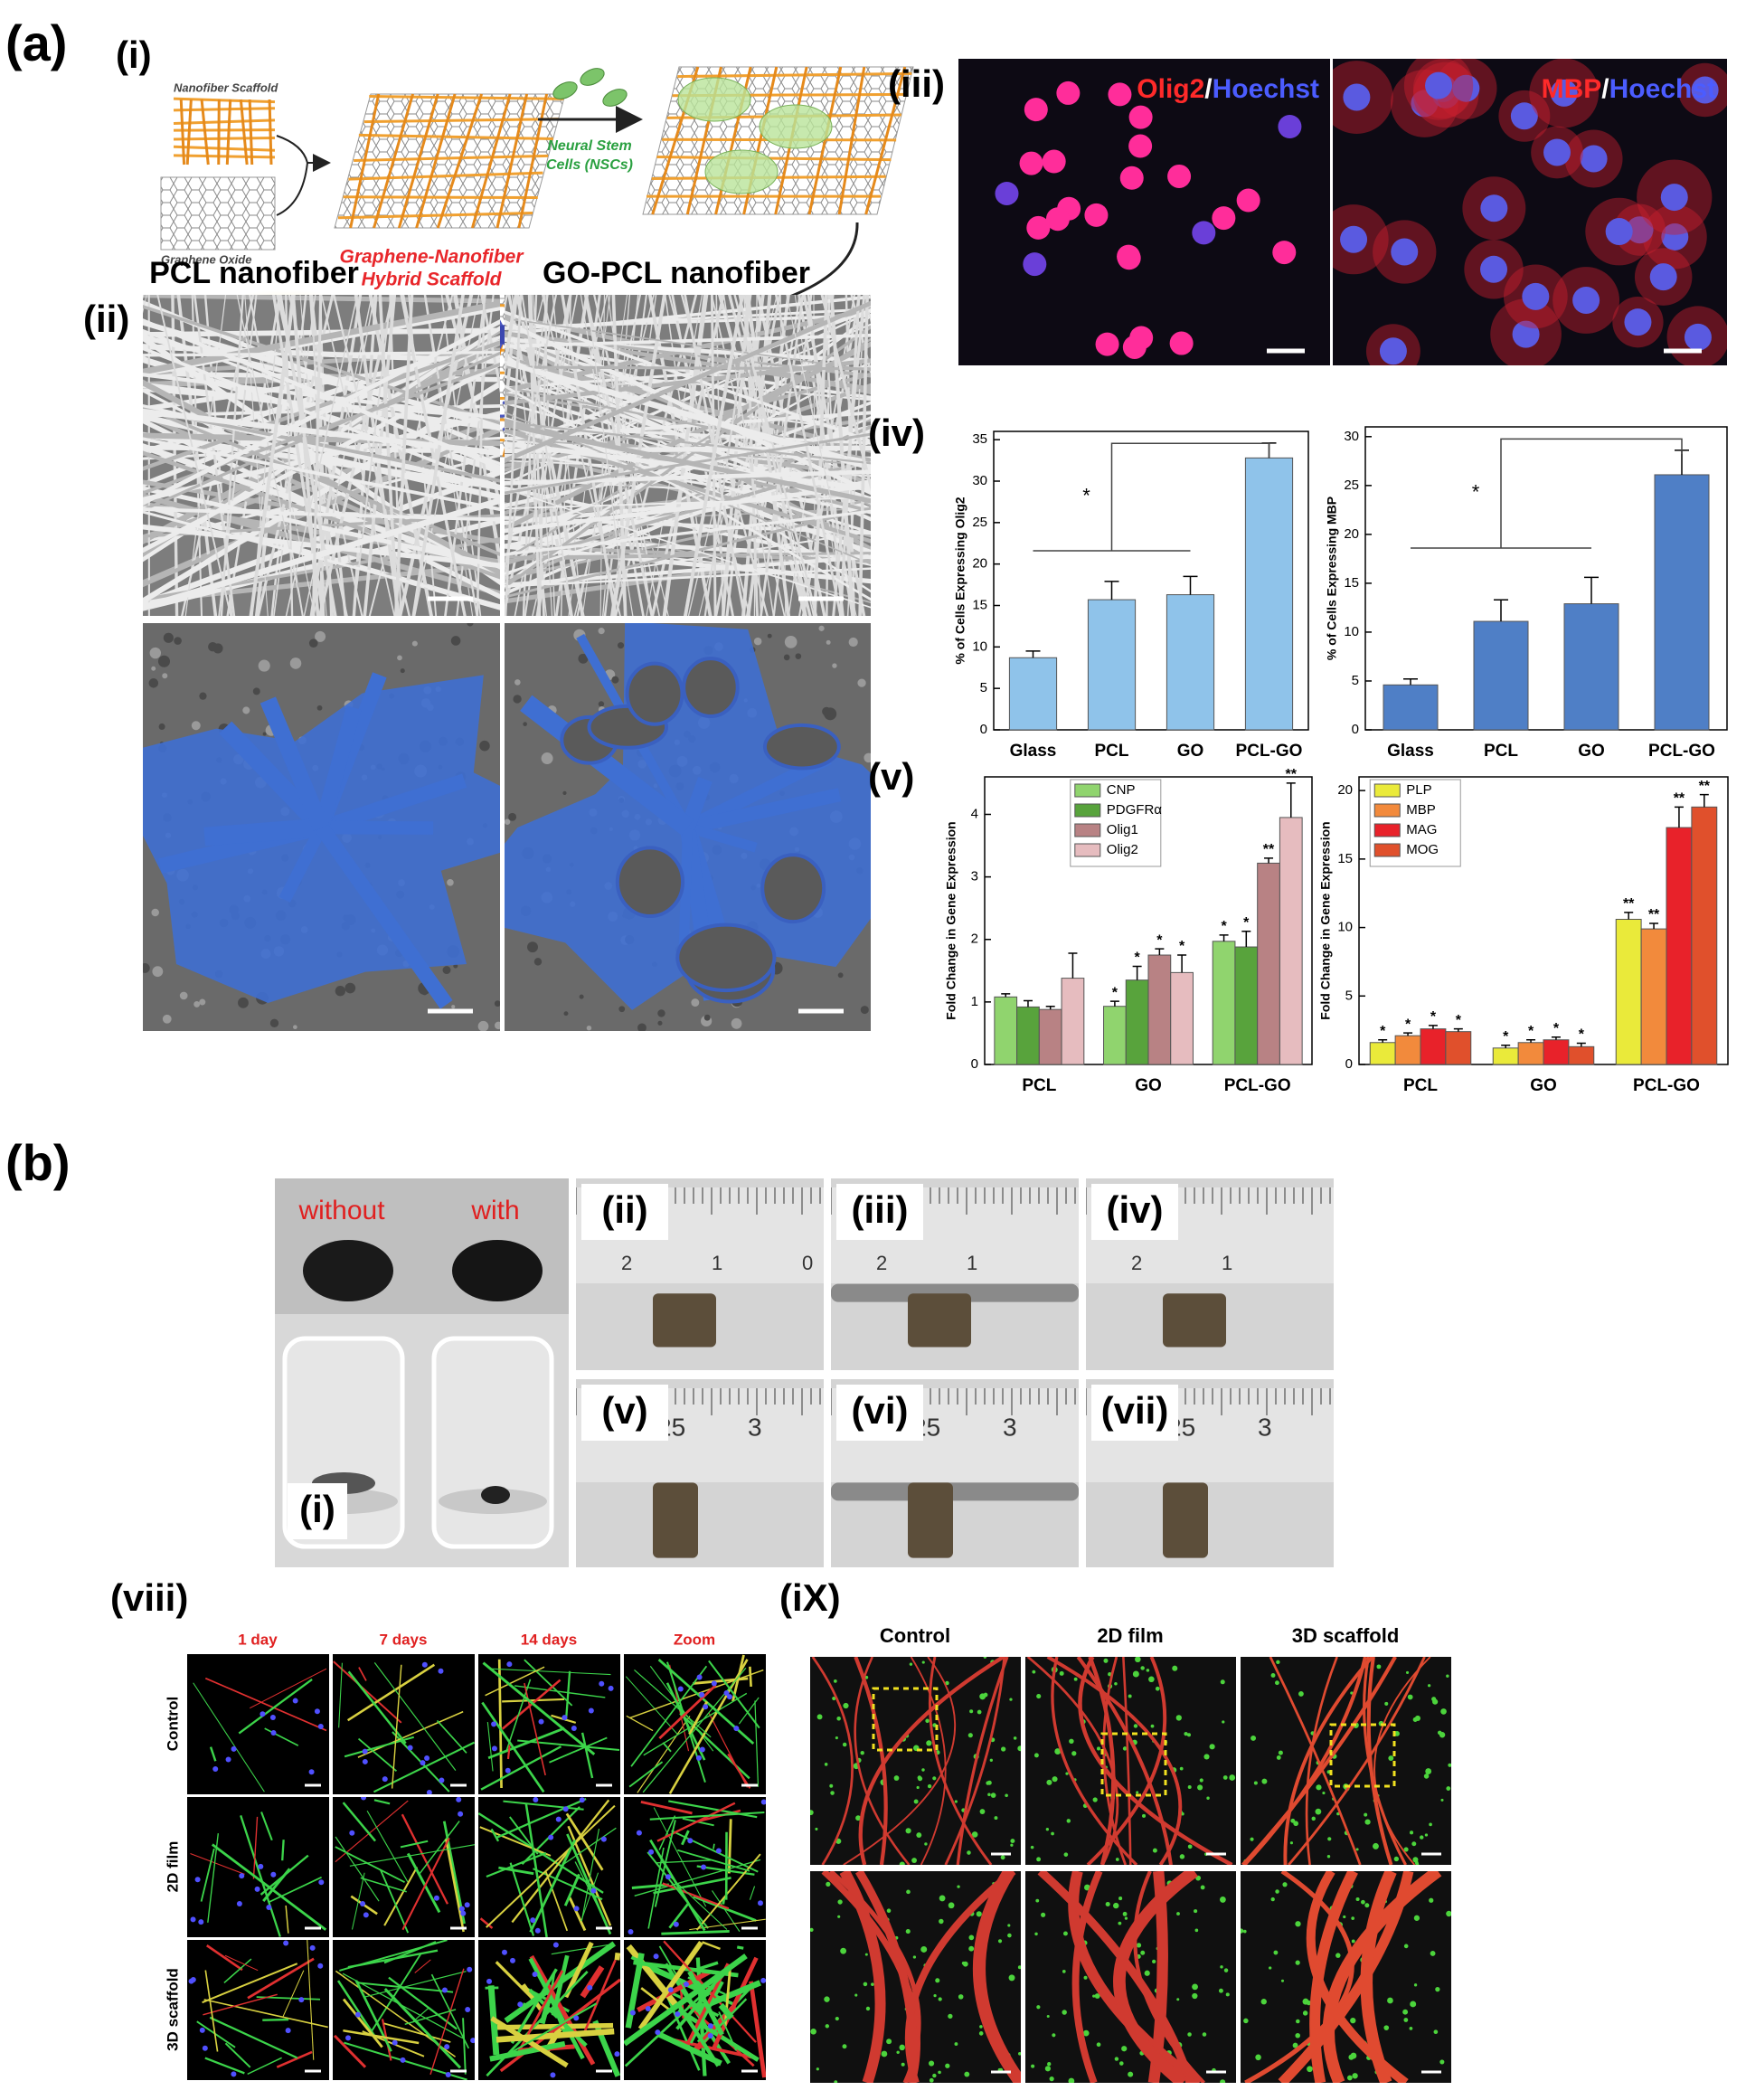 This screenshot has width=1746, height=2100. What do you see at coordinates (1352, 485) in the screenshot?
I see `y-tick-label: 25` at bounding box center [1352, 485].